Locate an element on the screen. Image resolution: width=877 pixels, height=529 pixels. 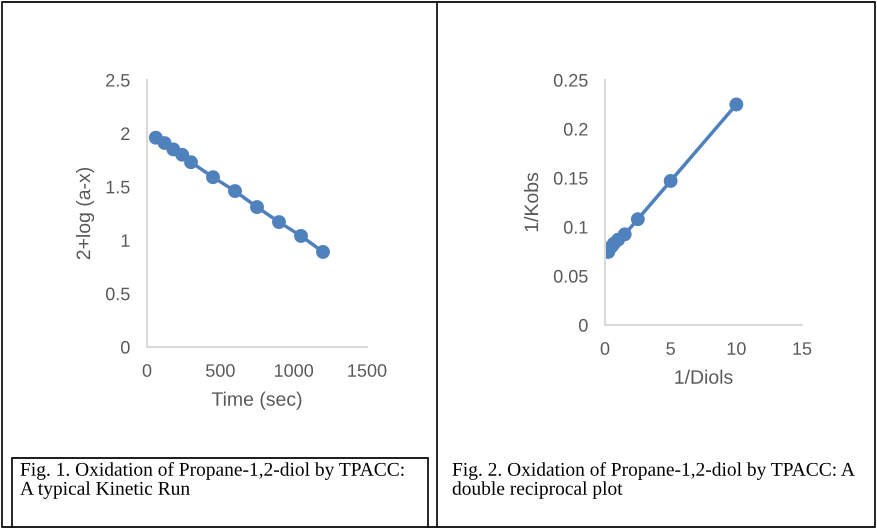
x-tick-label: 15 is located at coordinates (802, 348).